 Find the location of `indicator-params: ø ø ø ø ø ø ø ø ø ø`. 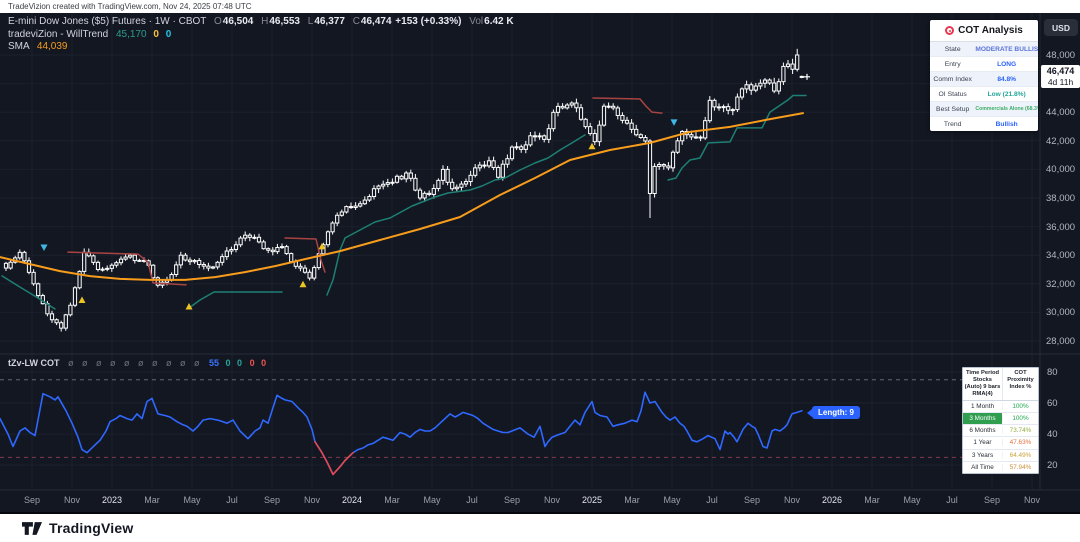

indicator-params: ø ø ø ø ø ø ø ø ø ø is located at coordinates (135, 363).